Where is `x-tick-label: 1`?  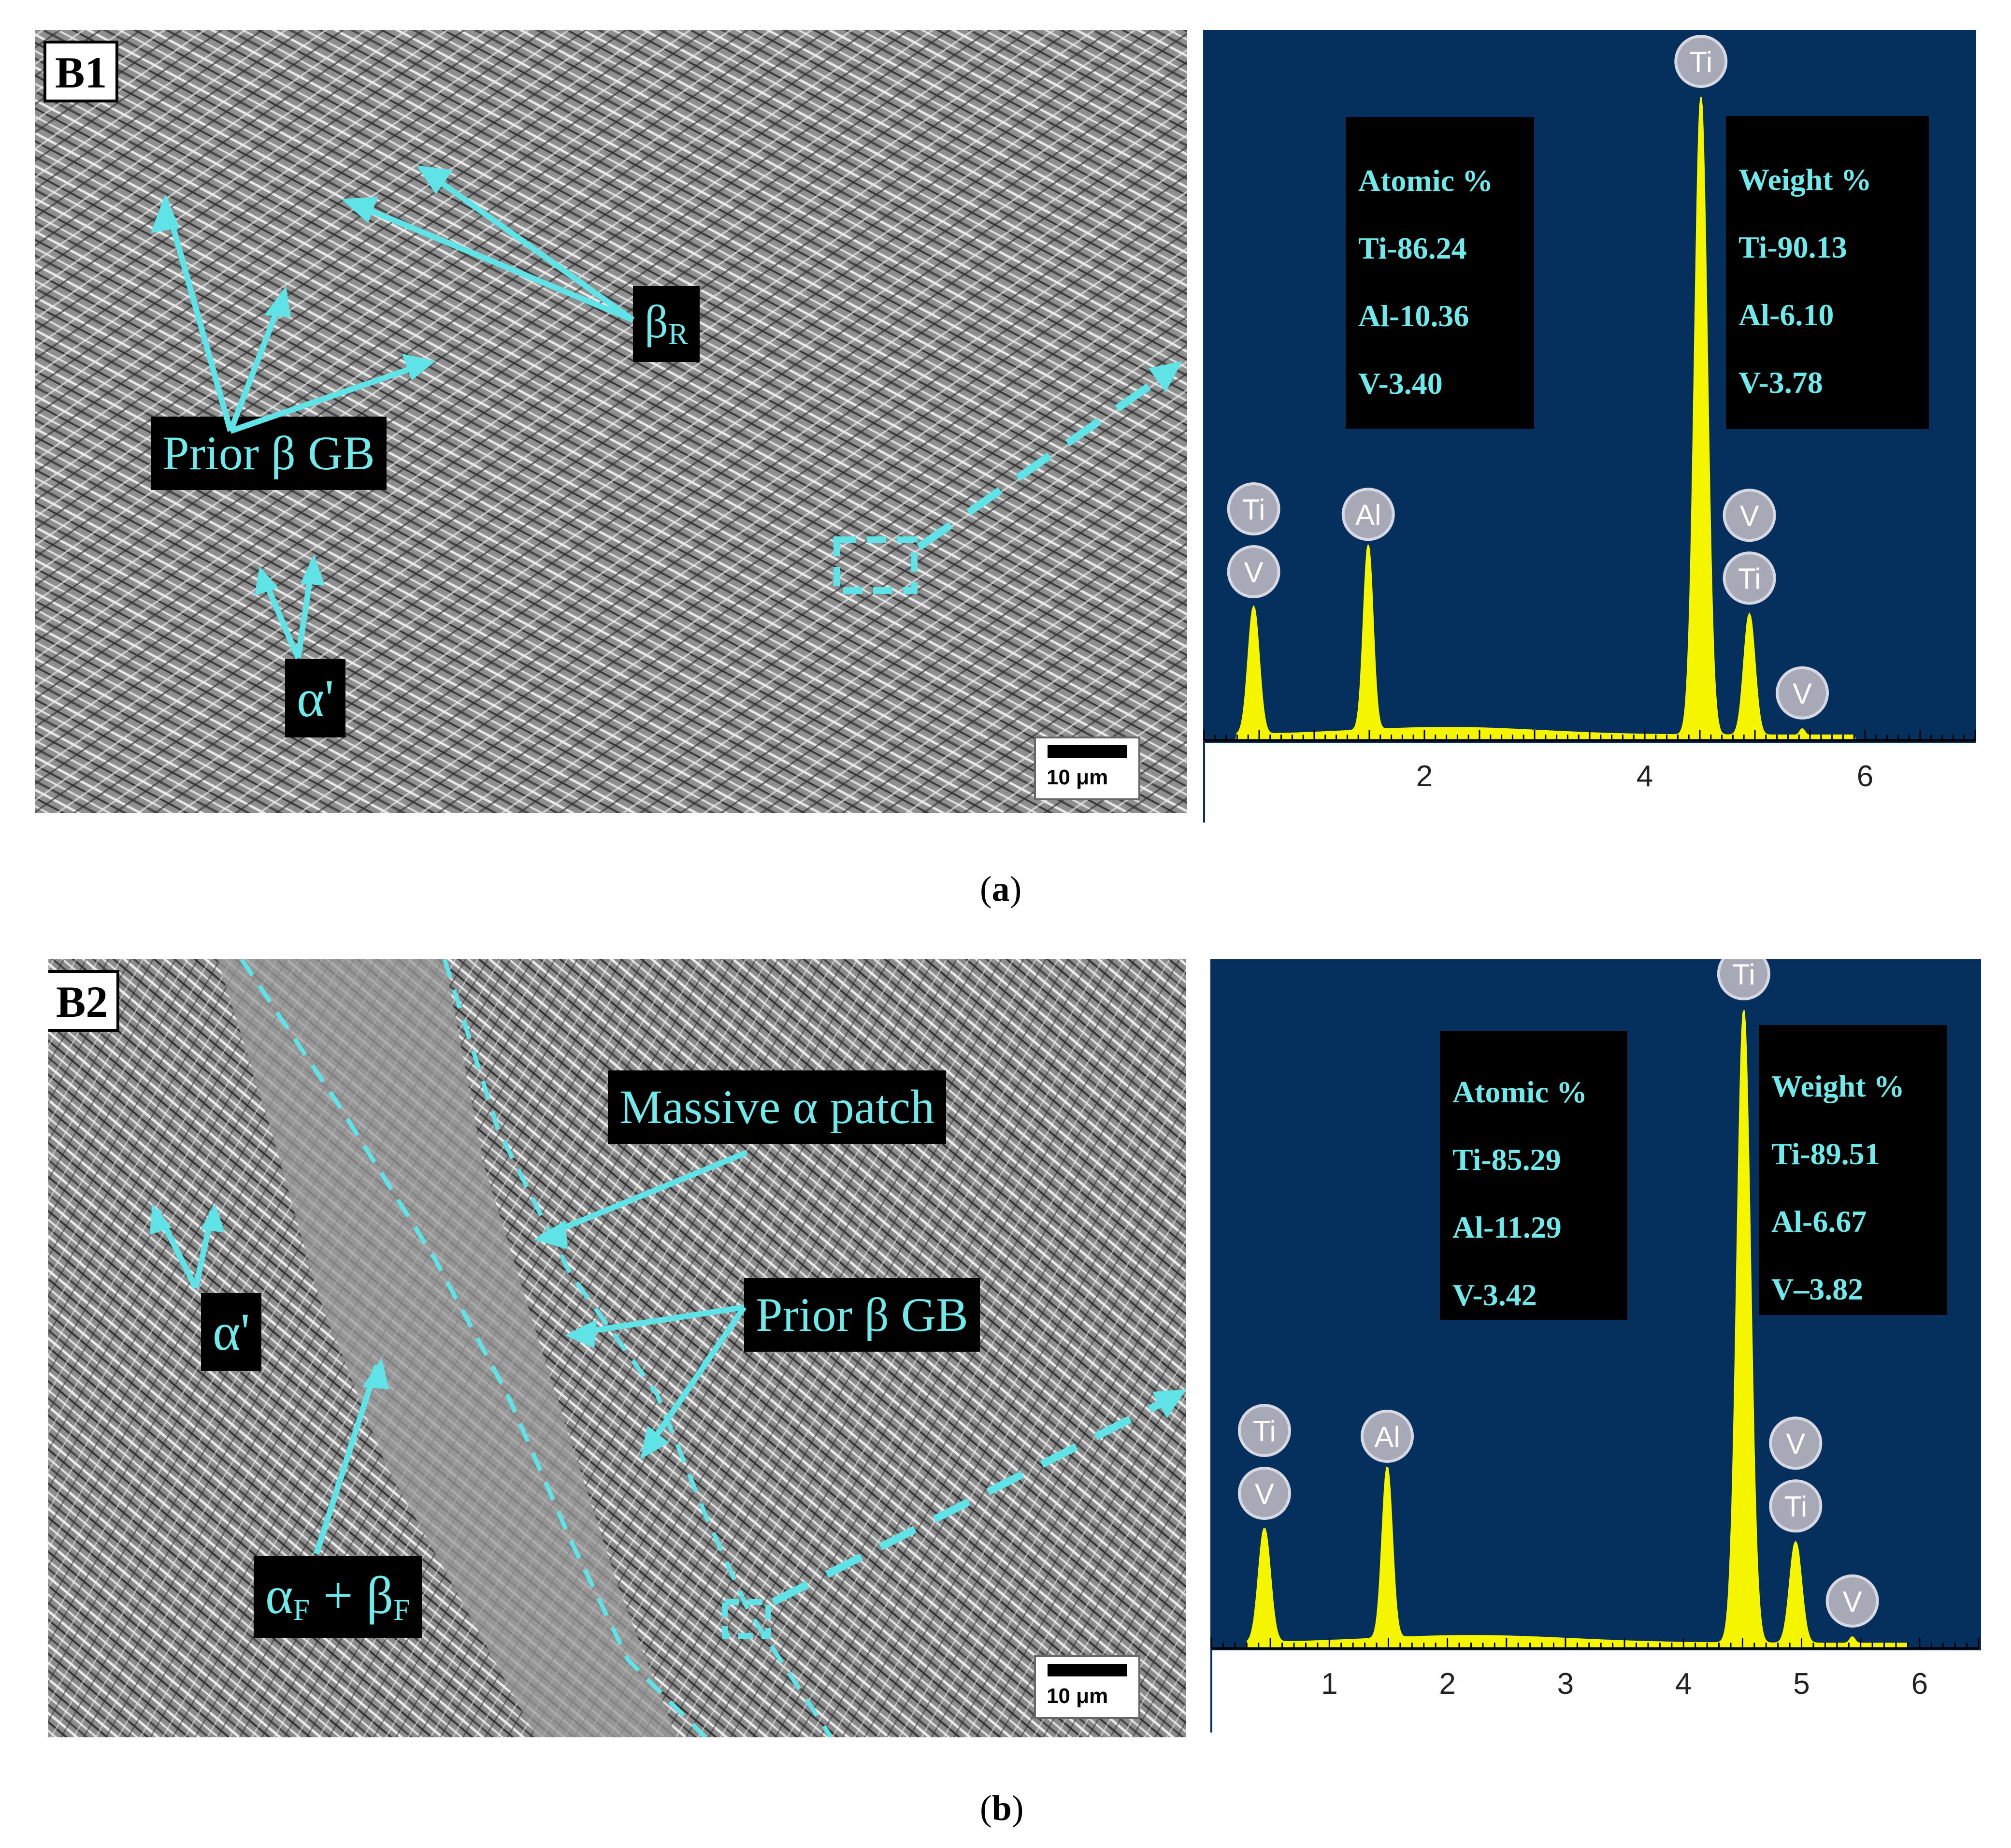
x-tick-label: 1 is located at coordinates (1329, 1684).